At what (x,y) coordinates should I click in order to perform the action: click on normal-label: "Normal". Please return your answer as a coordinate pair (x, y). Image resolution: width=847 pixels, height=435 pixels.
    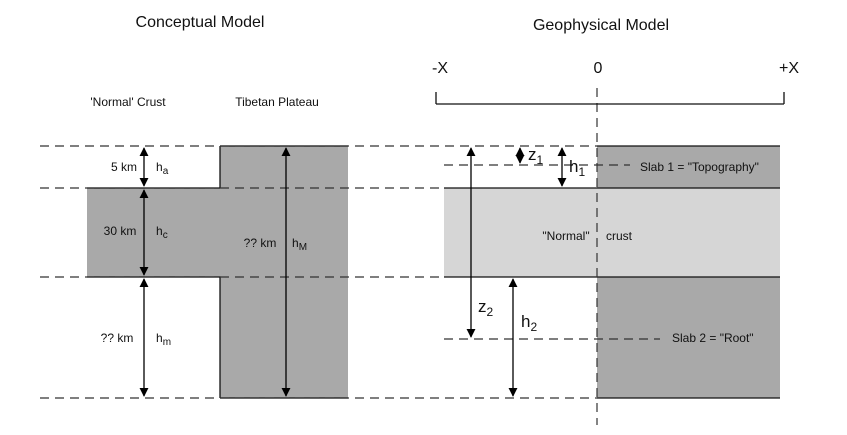
    Looking at the image, I should click on (565, 236).